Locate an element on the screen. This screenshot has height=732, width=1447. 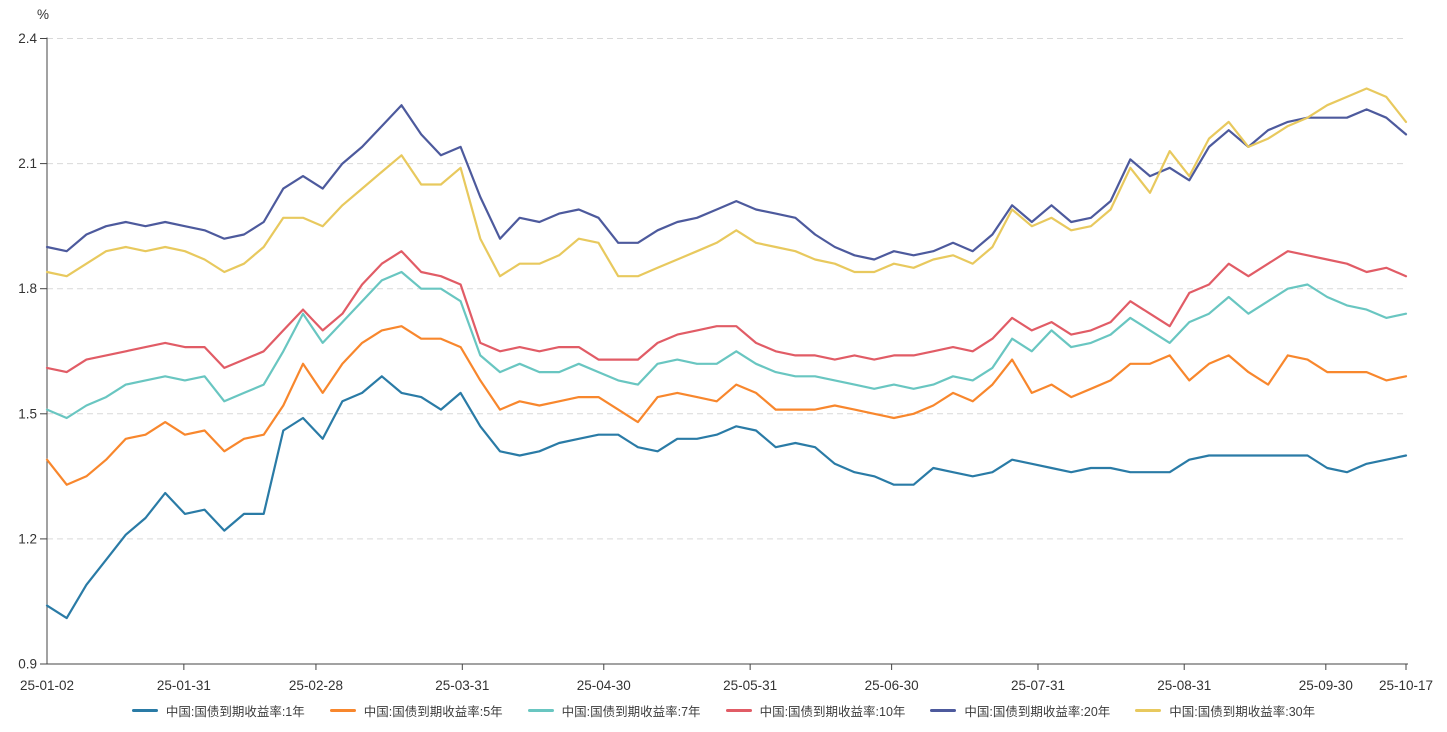
x-tick-label: 25-06-30 is located at coordinates (892, 685).